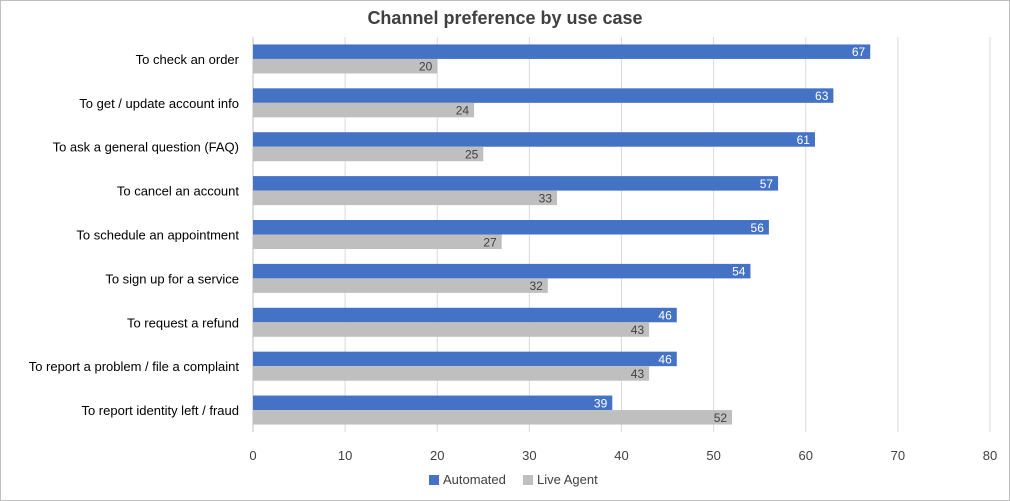 The image size is (1010, 501). Describe the element at coordinates (739, 272) in the screenshot. I see `data-label: 54` at that location.